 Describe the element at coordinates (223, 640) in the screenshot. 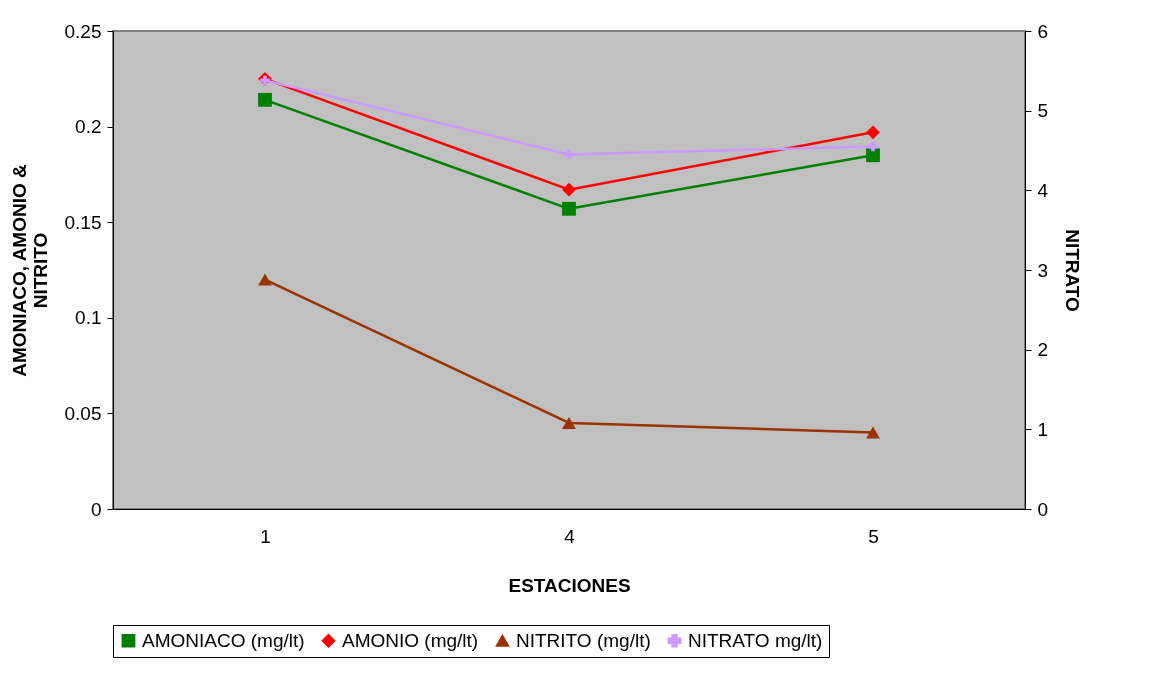

I see `legend-label: AMONIACO (mg/lt)` at that location.